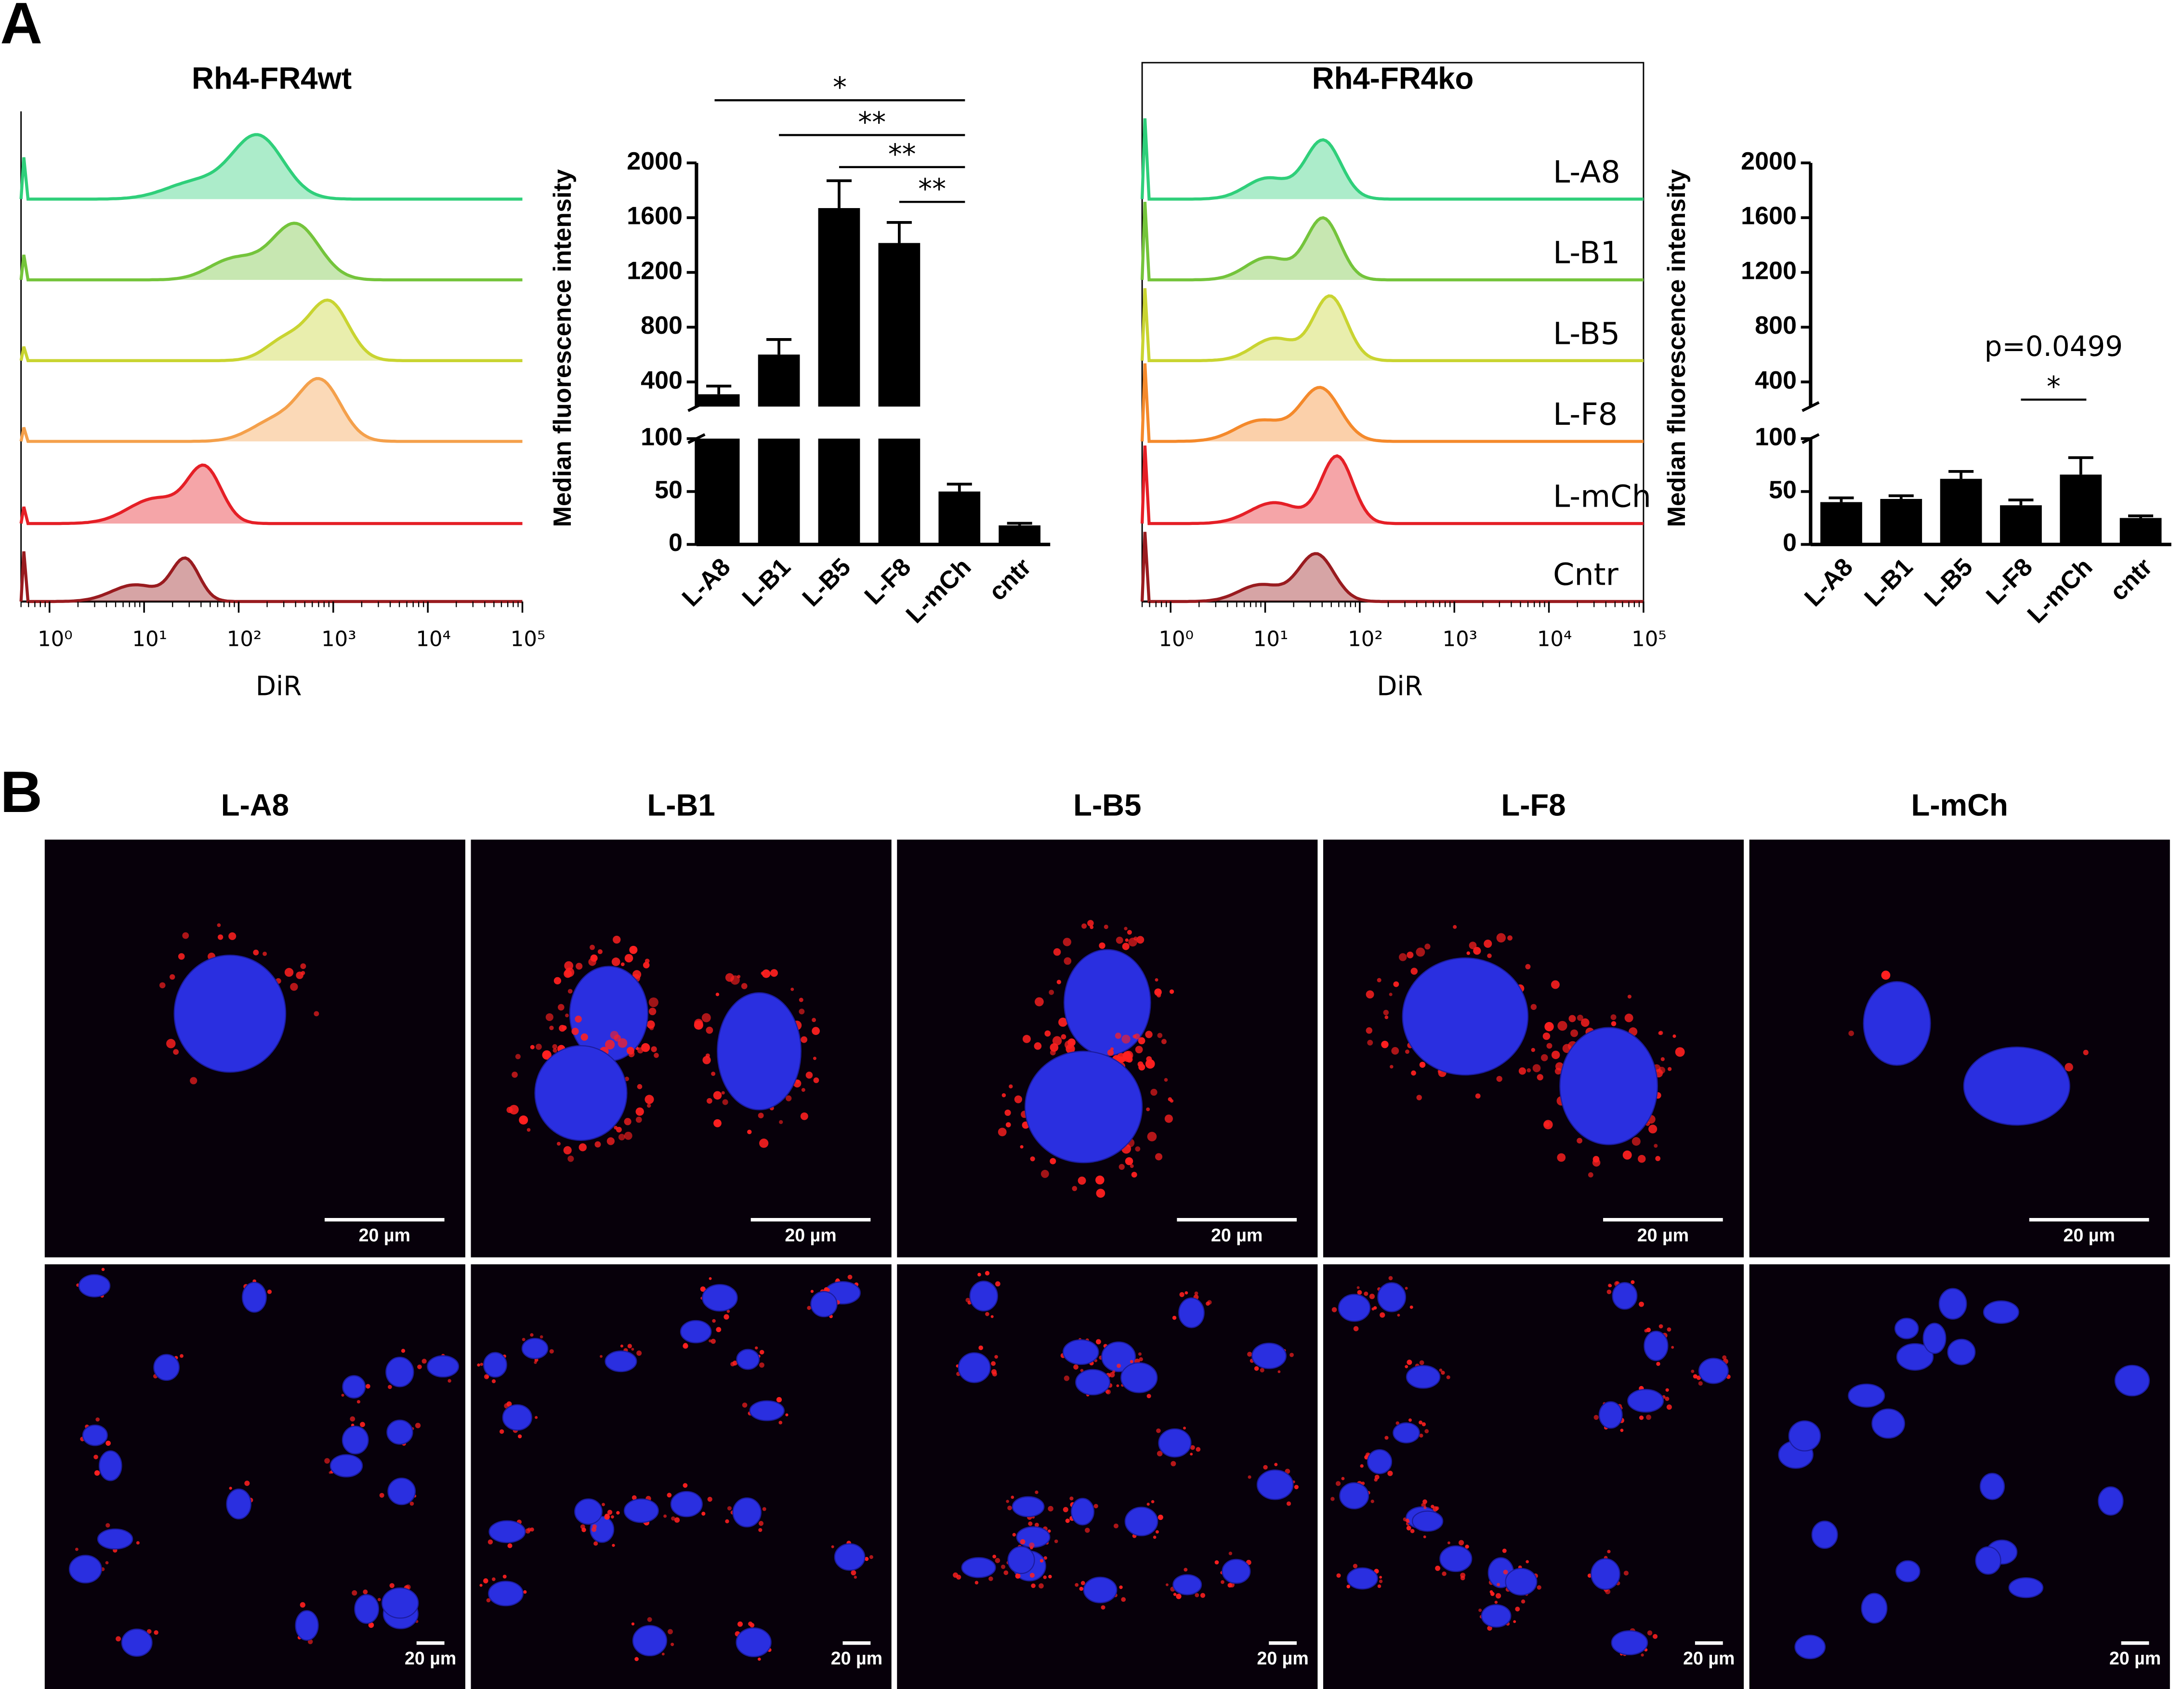  I want to click on x-tick-label: 10⁰, so click(1176, 639).